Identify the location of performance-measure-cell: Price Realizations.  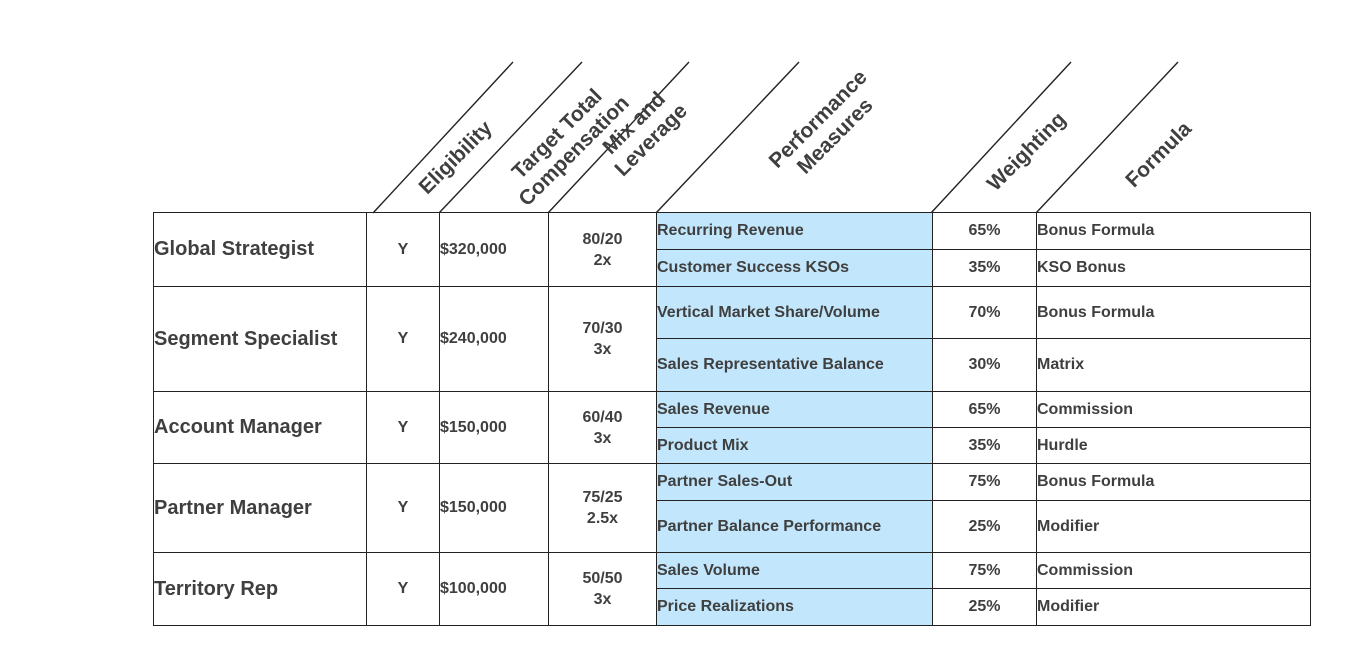
(794, 607).